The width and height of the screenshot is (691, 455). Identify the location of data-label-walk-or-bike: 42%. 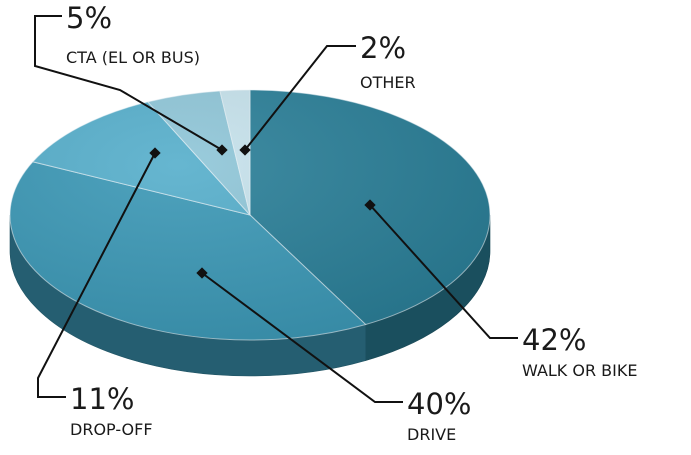
(554, 340).